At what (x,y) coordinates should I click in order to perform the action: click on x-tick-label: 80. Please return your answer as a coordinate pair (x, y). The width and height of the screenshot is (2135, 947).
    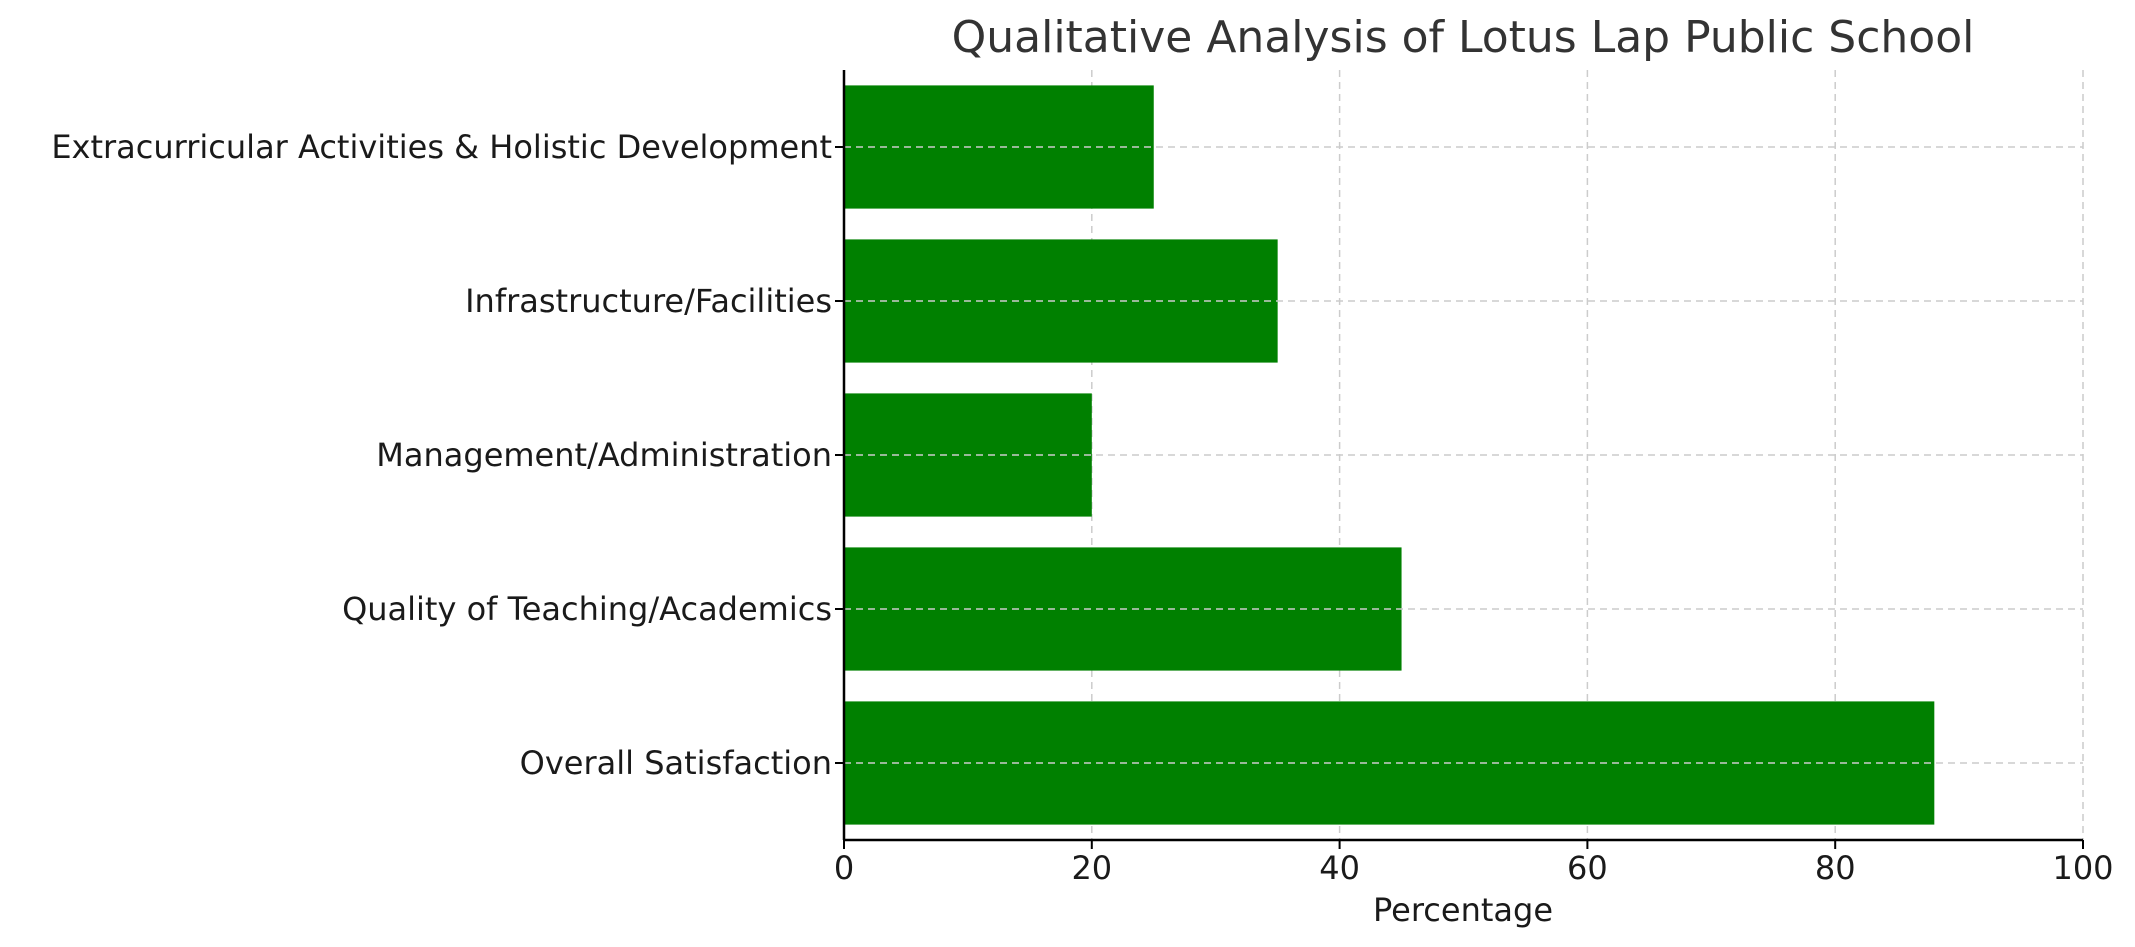
    Looking at the image, I should click on (1835, 868).